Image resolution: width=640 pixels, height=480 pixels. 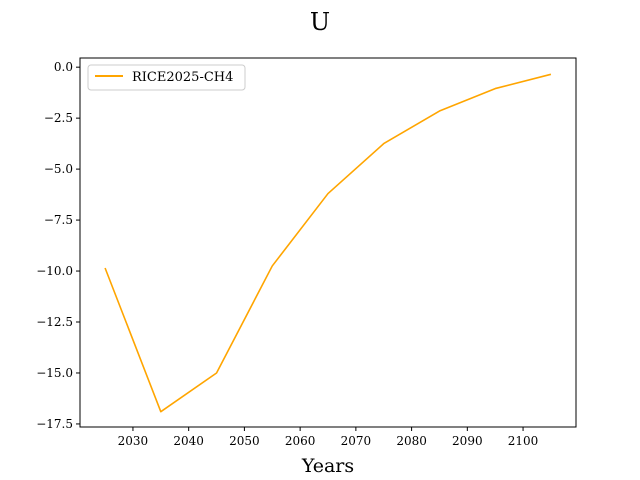 What do you see at coordinates (411, 441) in the screenshot?
I see `x-tick-label: 2080` at bounding box center [411, 441].